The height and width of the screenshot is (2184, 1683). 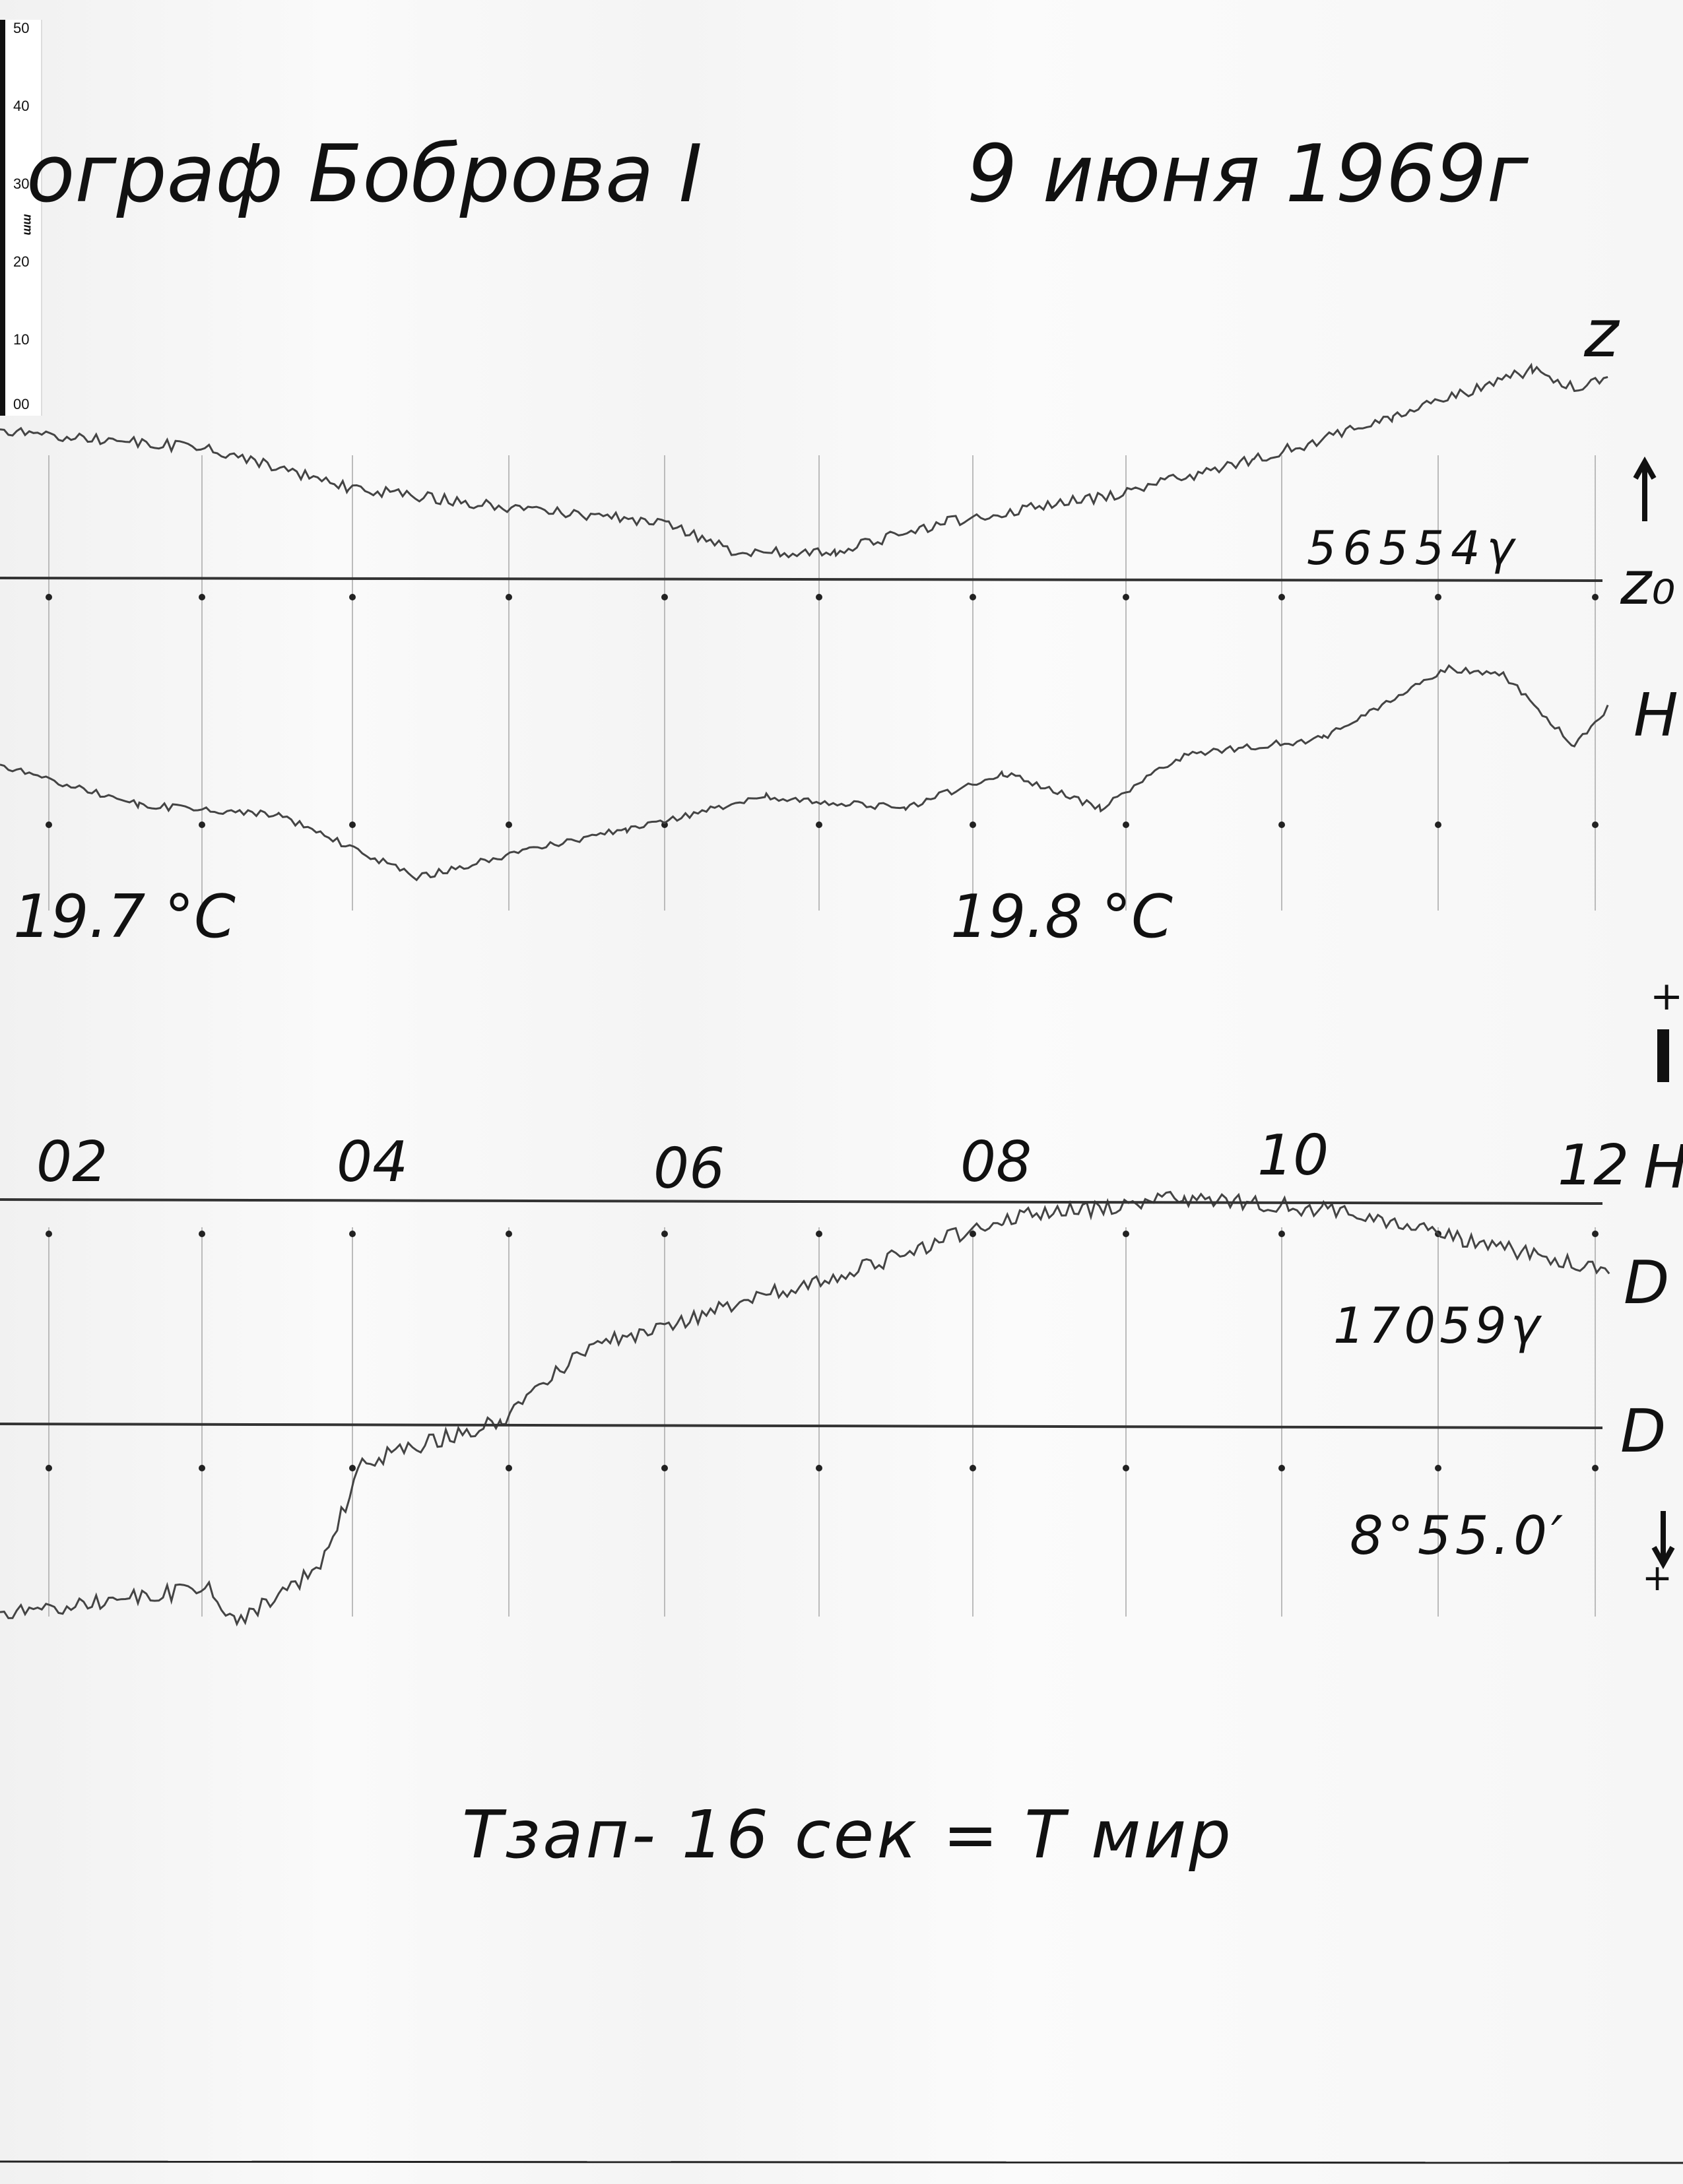 What do you see at coordinates (1438, 1326) in the screenshot?
I see `h-baseline-value: 17059γ` at bounding box center [1438, 1326].